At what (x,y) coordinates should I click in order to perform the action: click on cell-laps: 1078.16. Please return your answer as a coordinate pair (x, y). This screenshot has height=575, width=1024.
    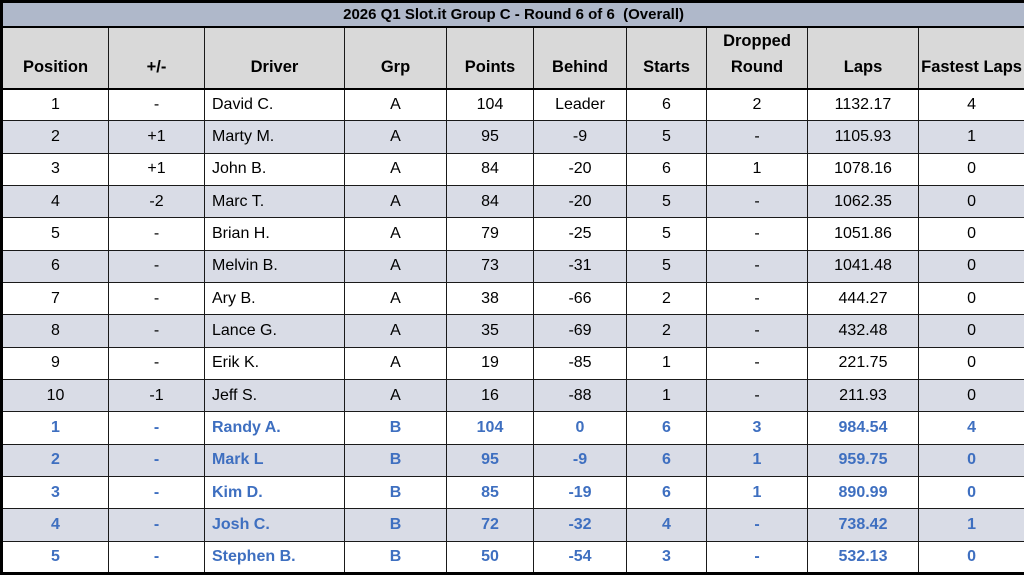
    Looking at the image, I should click on (863, 169).